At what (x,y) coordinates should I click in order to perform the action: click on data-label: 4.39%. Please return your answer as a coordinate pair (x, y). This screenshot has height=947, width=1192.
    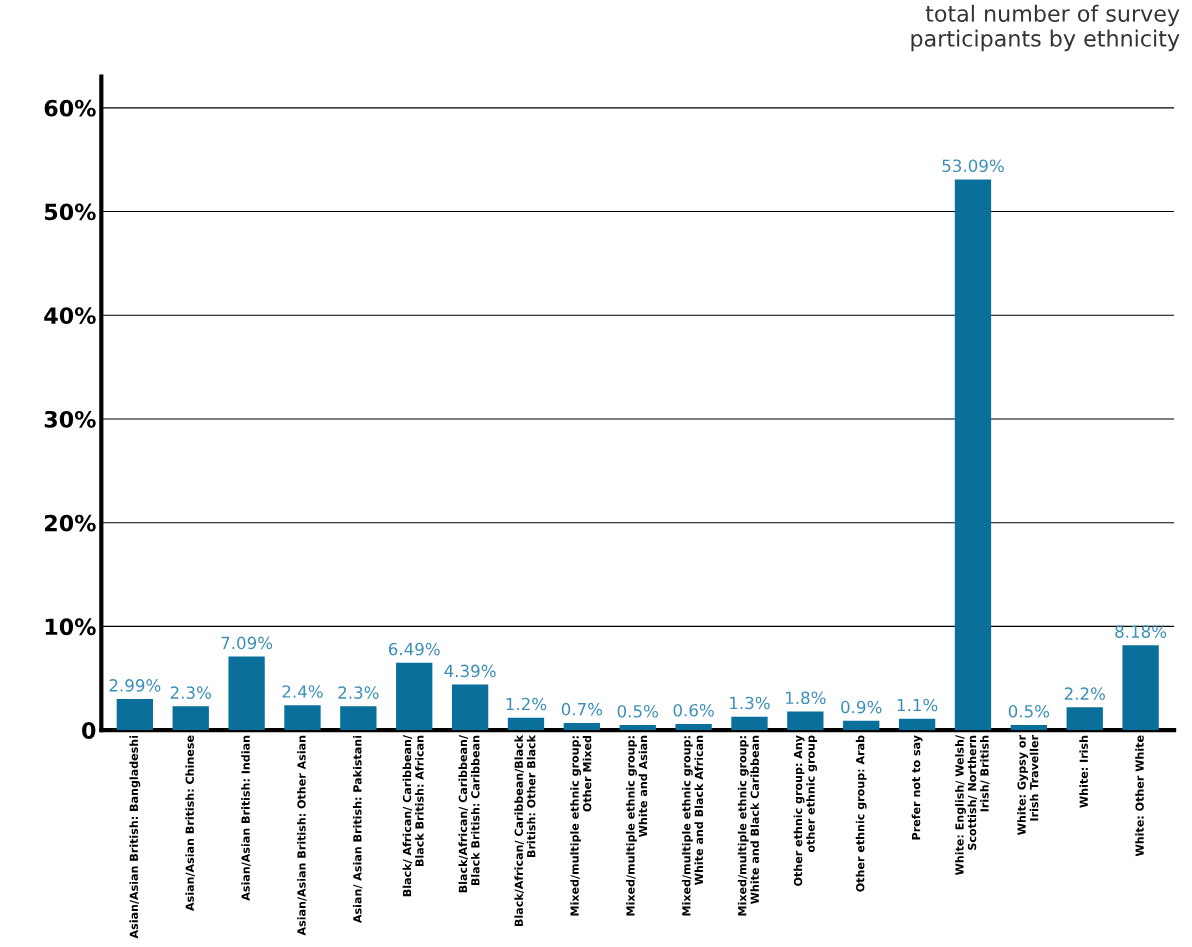
    Looking at the image, I should click on (470, 671).